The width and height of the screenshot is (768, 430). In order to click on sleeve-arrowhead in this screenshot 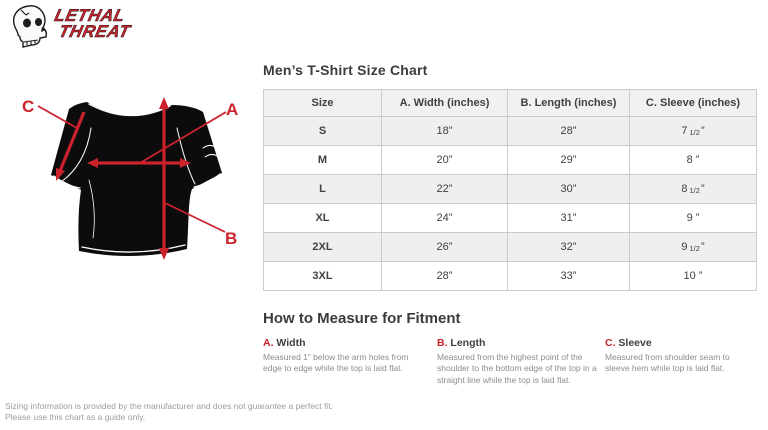, I will do `click(60, 174)`.